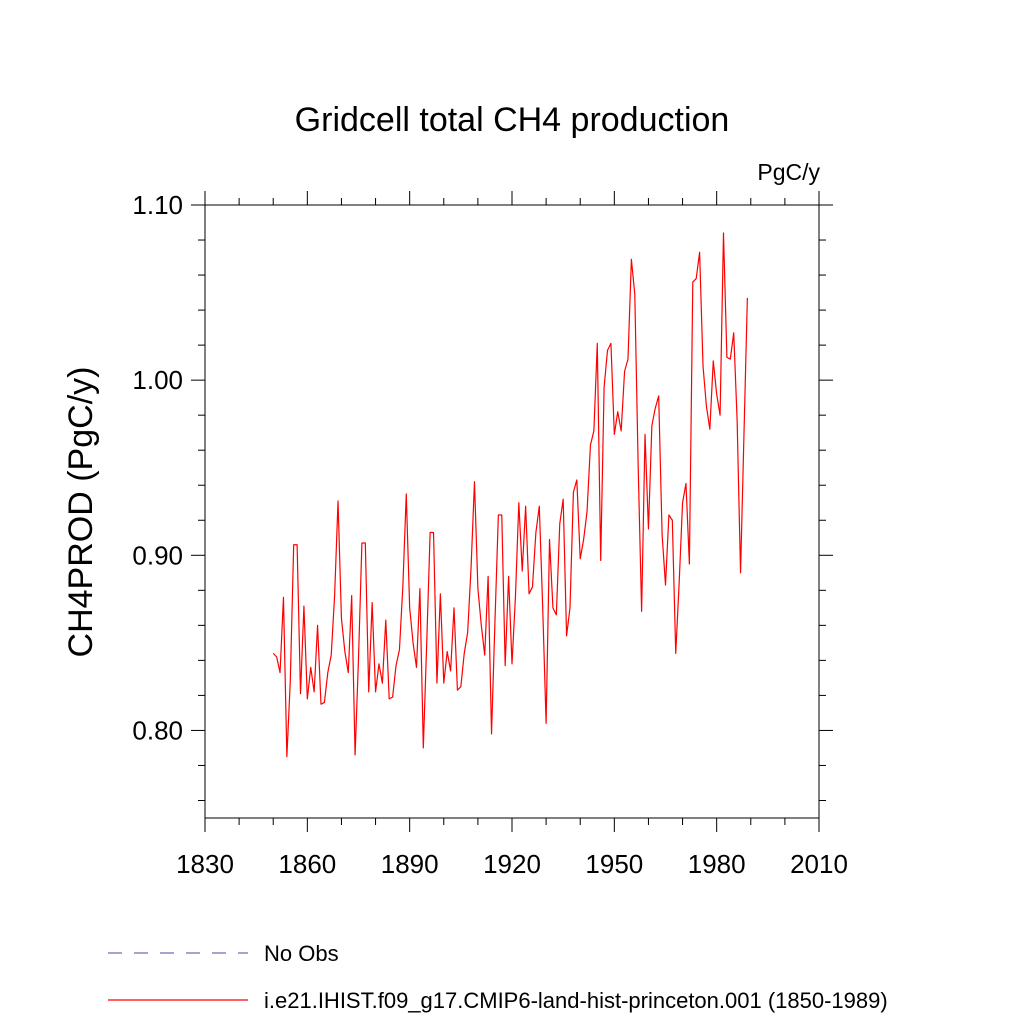  Describe the element at coordinates (788, 172) in the screenshot. I see `units-label: PgC/y` at that location.